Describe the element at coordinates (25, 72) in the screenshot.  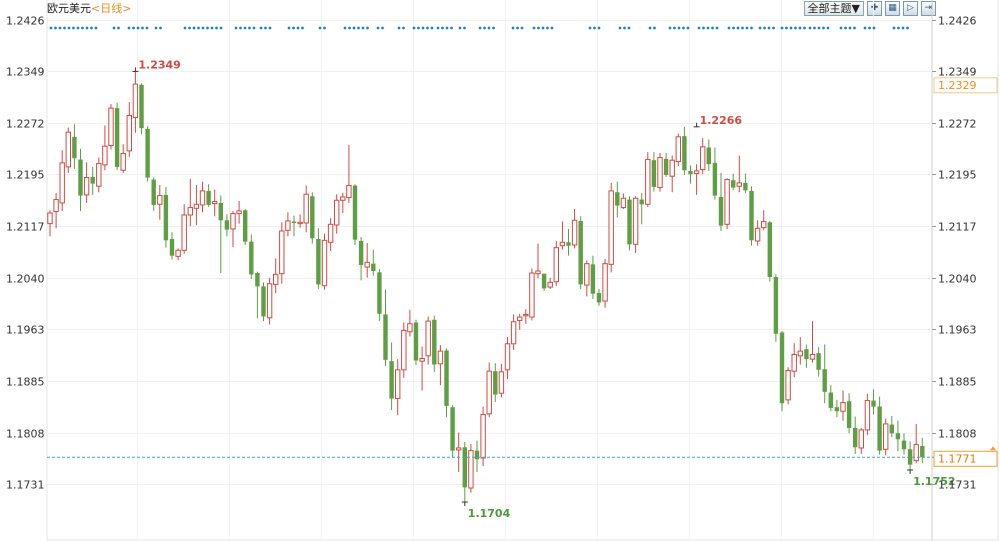
I see `y-tick-label-left: 1.2349` at that location.